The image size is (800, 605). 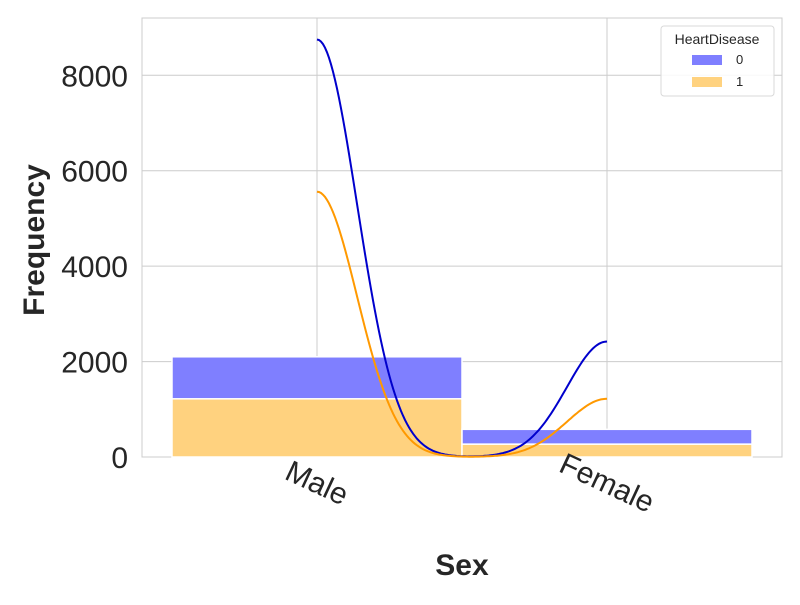 I want to click on y-tick-label: 0, so click(x=119, y=458).